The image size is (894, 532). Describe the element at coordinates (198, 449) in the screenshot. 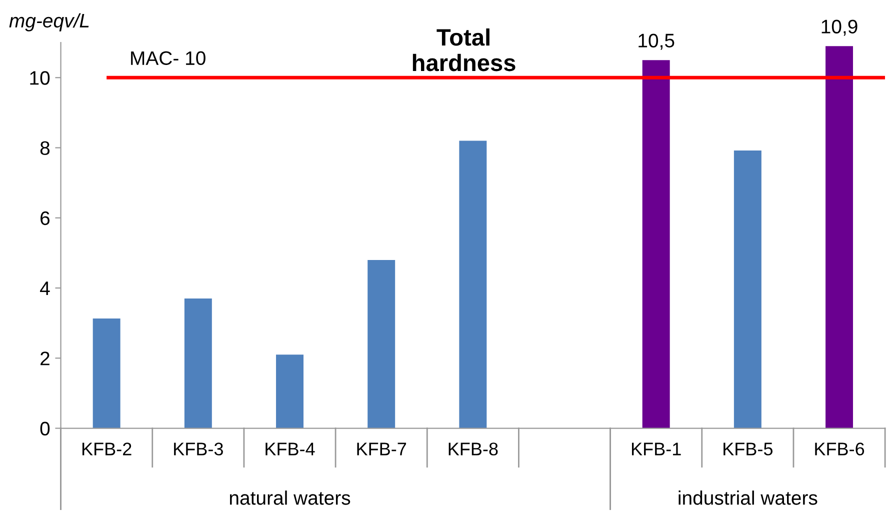

I see `x-tick-label: KFB-3` at that location.